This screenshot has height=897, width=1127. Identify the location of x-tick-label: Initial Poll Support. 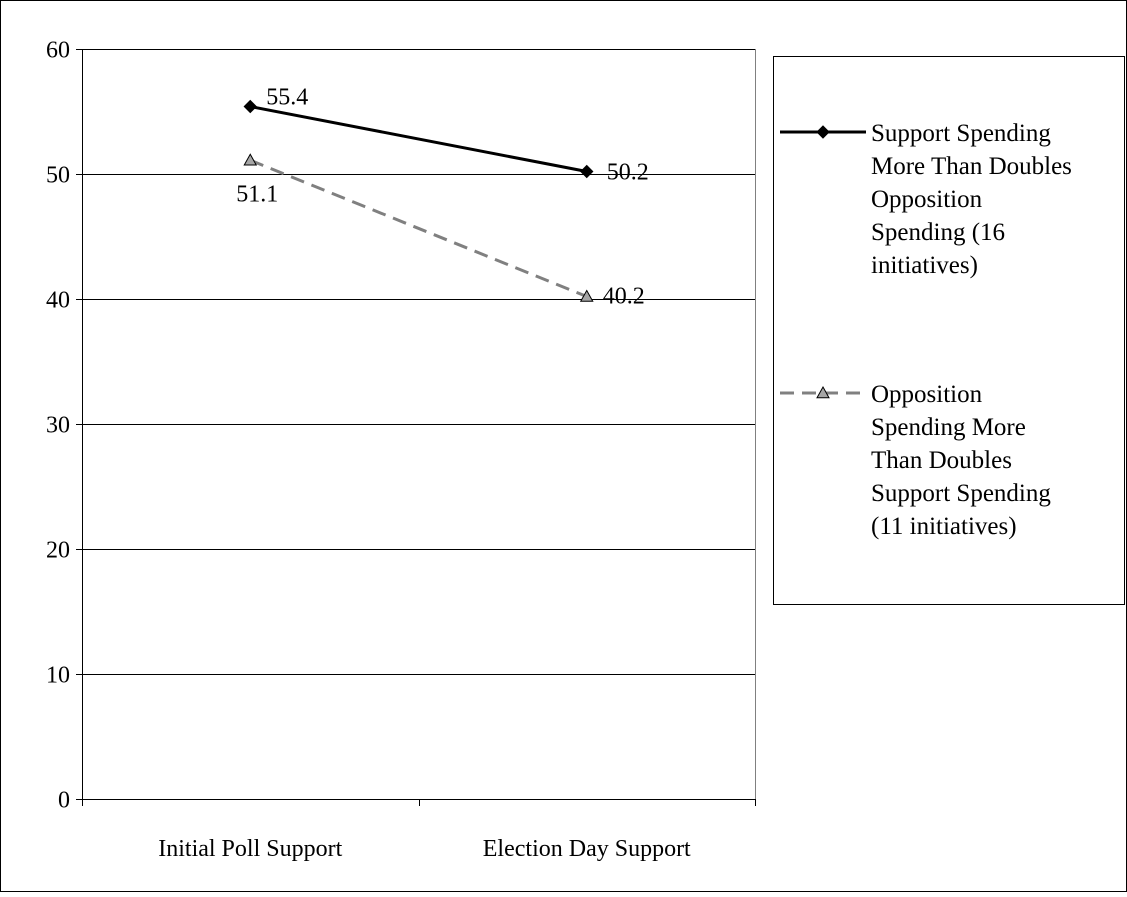
(250, 849).